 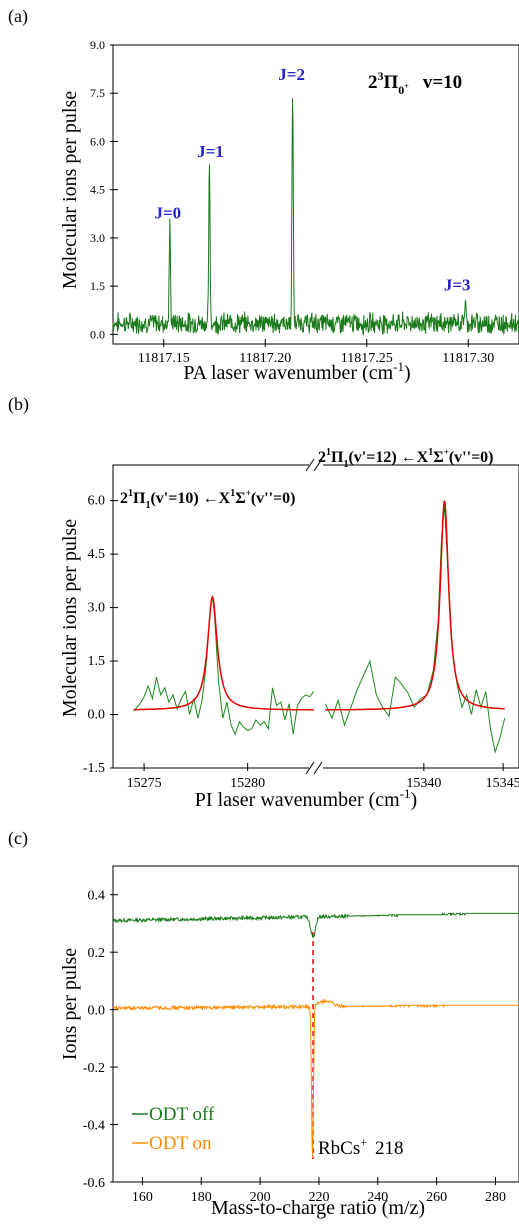 What do you see at coordinates (97, 554) in the screenshot?
I see `panel-b-y-tick-label: 4.5` at bounding box center [97, 554].